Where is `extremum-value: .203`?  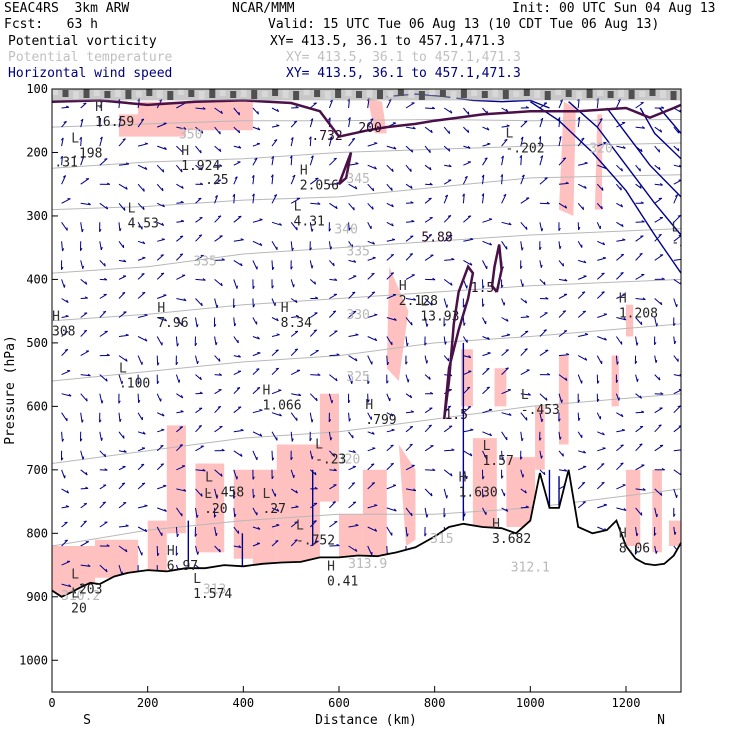
extremum-value: .203 is located at coordinates (86, 590).